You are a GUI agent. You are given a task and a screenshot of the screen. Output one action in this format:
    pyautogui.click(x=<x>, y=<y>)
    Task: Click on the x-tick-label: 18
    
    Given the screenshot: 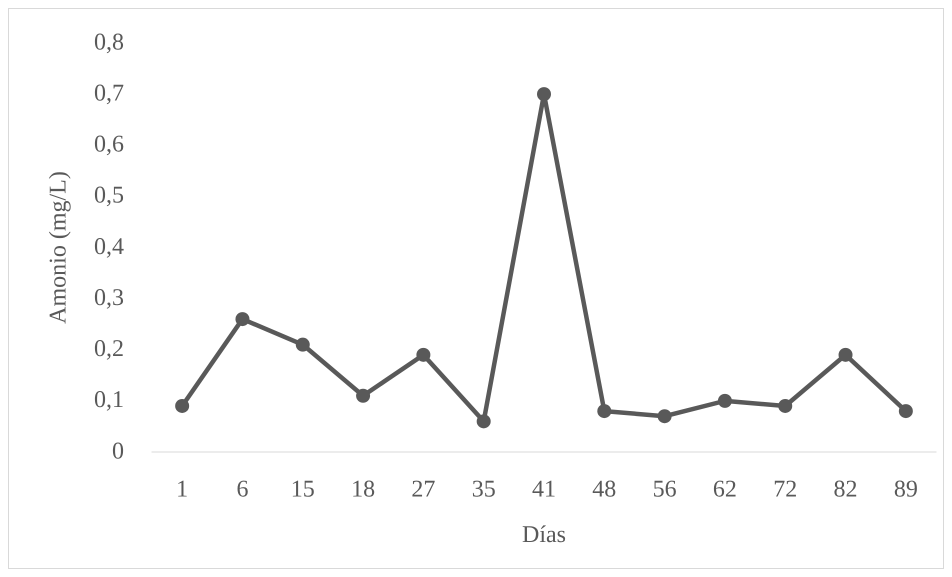 What is the action you would take?
    pyautogui.click(x=363, y=489)
    